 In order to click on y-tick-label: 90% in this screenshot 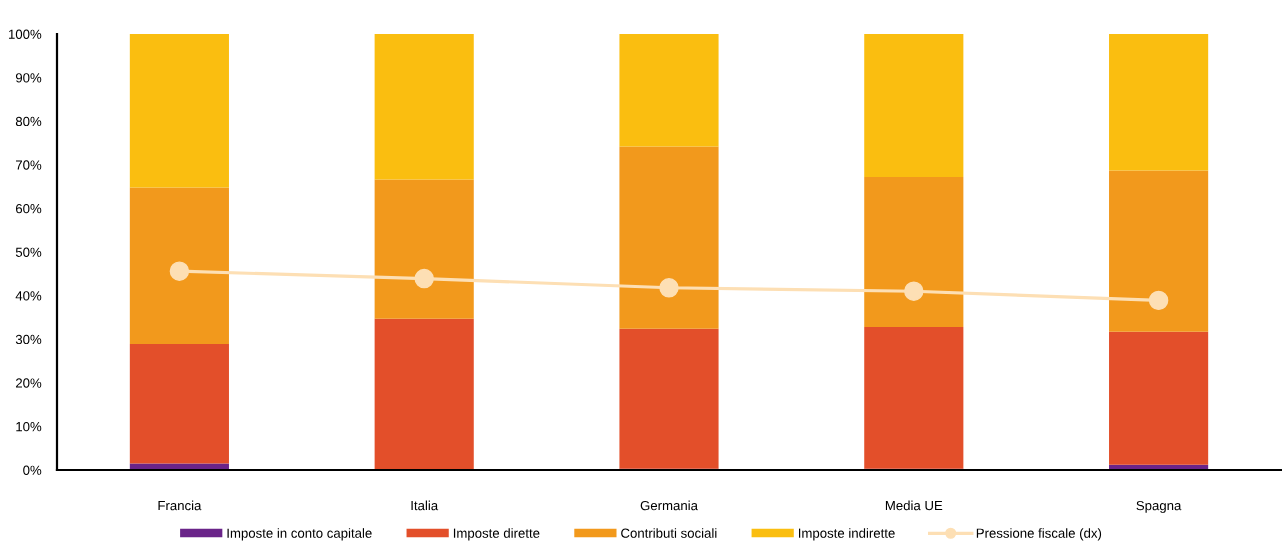, I will do `click(28, 78)`.